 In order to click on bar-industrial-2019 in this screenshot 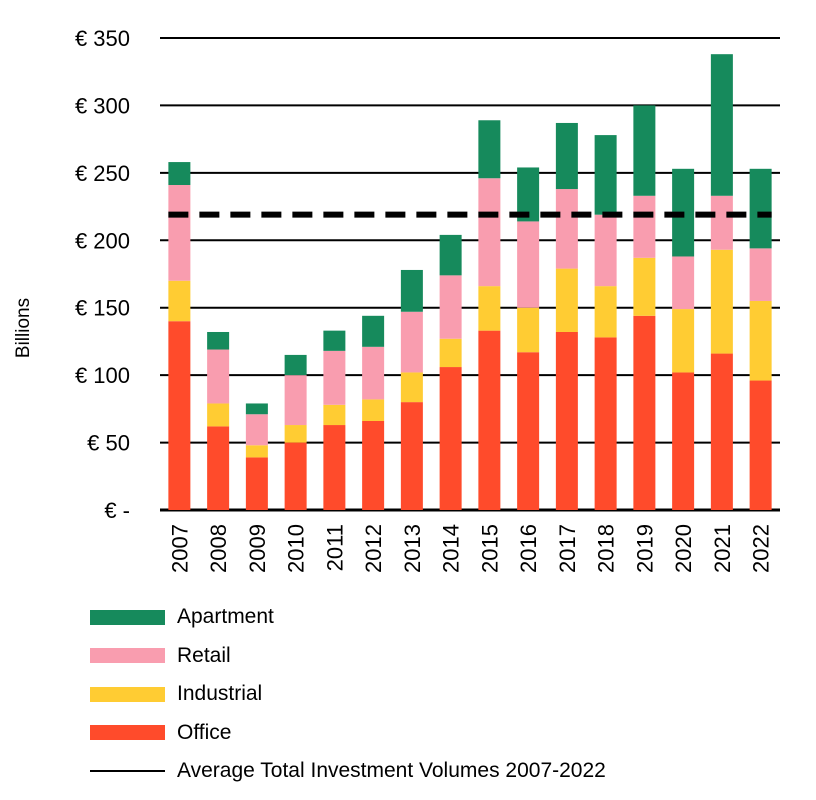, I will do `click(644, 286)`.